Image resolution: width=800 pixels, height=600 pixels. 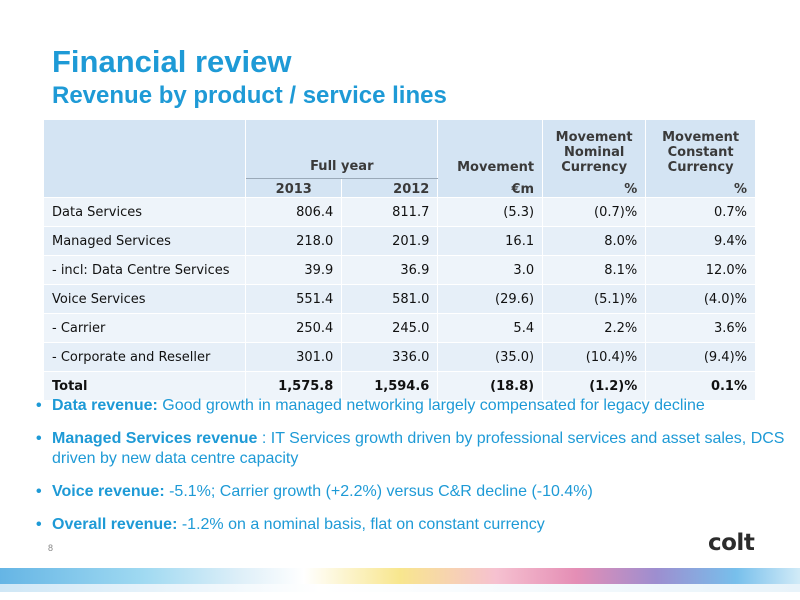 What do you see at coordinates (490, 241) in the screenshot?
I see `cell-movement: 16.1` at bounding box center [490, 241].